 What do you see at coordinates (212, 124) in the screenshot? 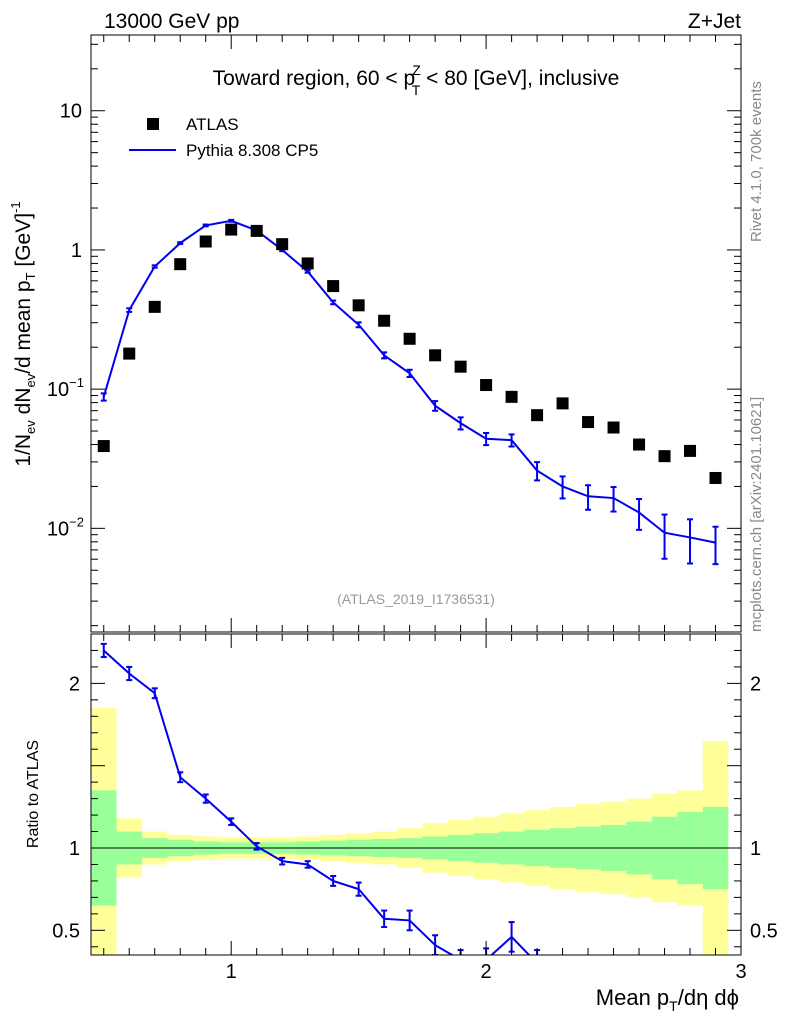
I see `legend-label-atlas: ATLAS` at bounding box center [212, 124].